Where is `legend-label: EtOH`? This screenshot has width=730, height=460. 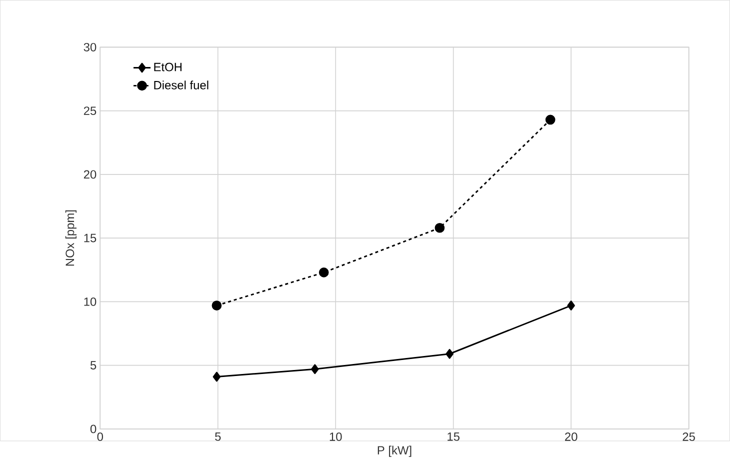
legend-label: EtOH is located at coordinates (168, 67).